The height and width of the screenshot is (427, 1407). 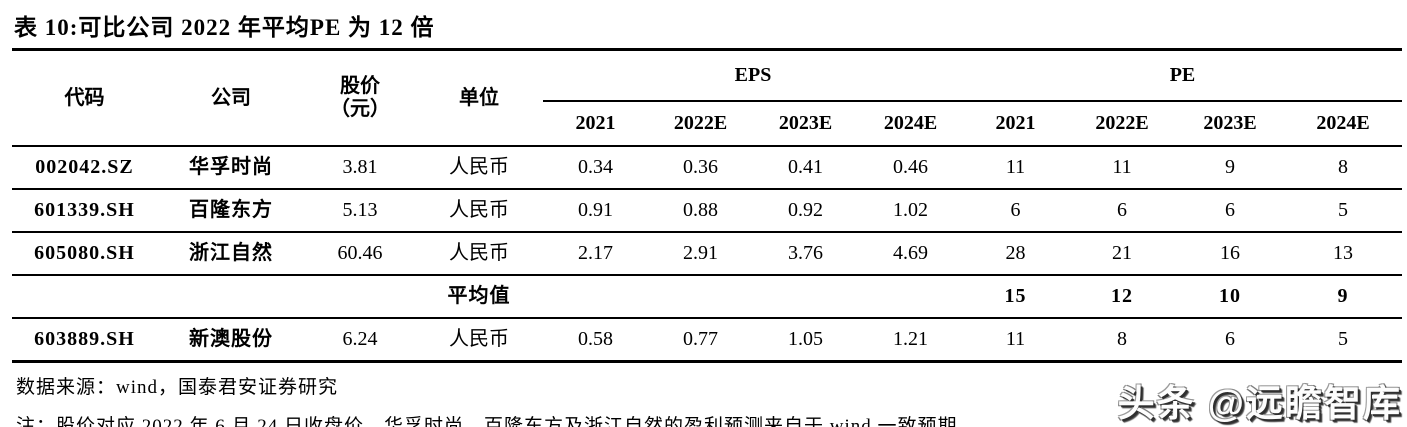 What do you see at coordinates (231, 99) in the screenshot?
I see `header-company: 公司` at bounding box center [231, 99].